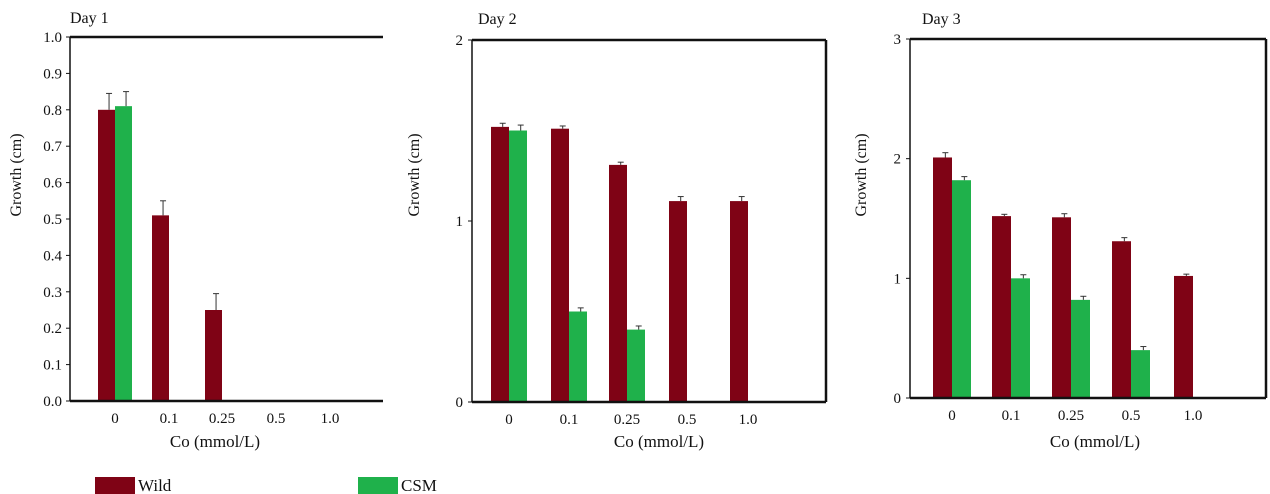  What do you see at coordinates (52, 329) in the screenshot?
I see `y-tick-label: 0.2` at bounding box center [52, 329].